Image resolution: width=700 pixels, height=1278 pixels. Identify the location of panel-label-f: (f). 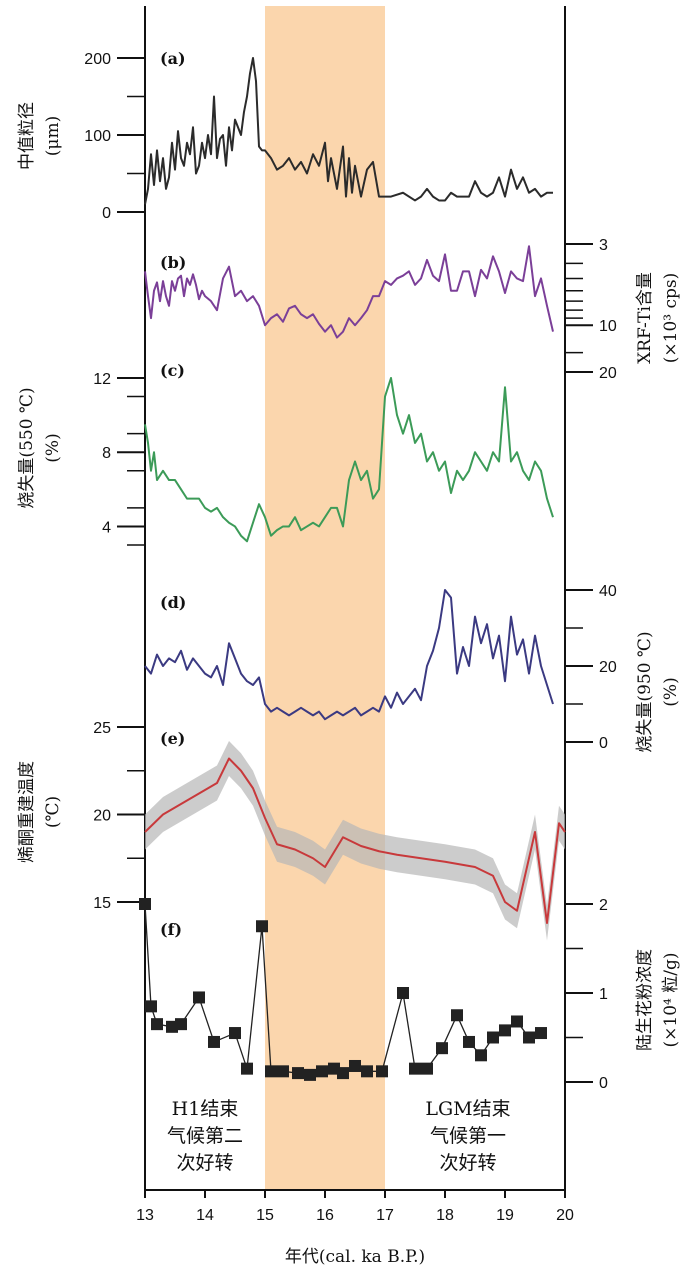
(171, 929).